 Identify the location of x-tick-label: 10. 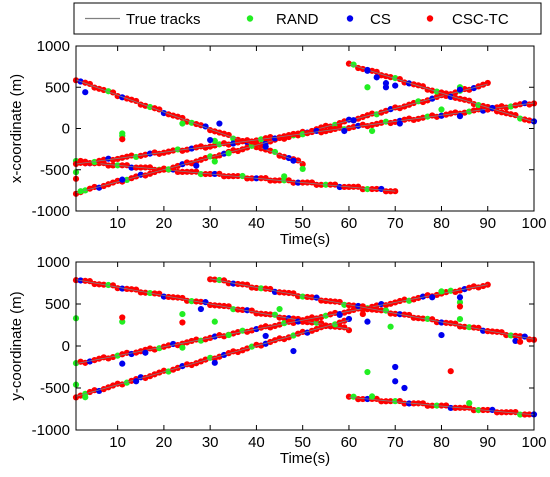
(117, 442).